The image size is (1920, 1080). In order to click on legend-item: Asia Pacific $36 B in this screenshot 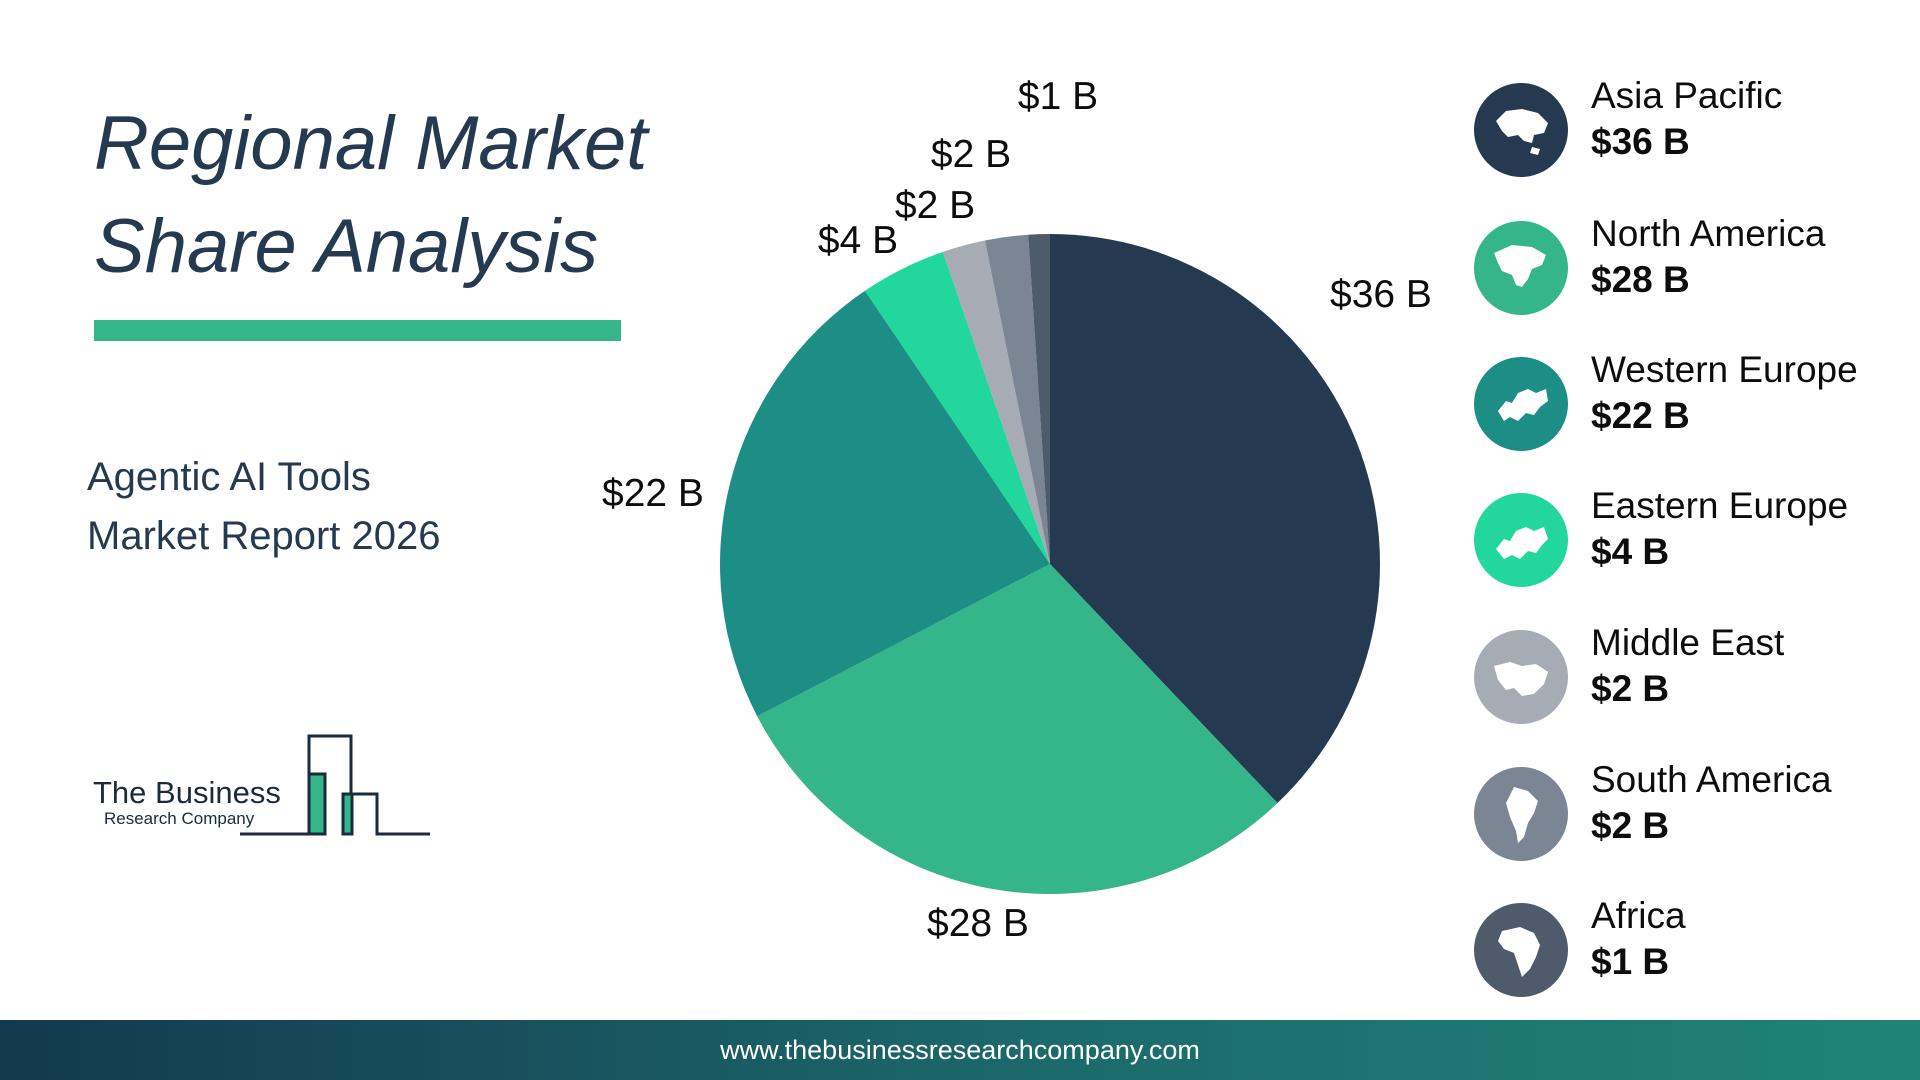, I will do `click(1689, 129)`.